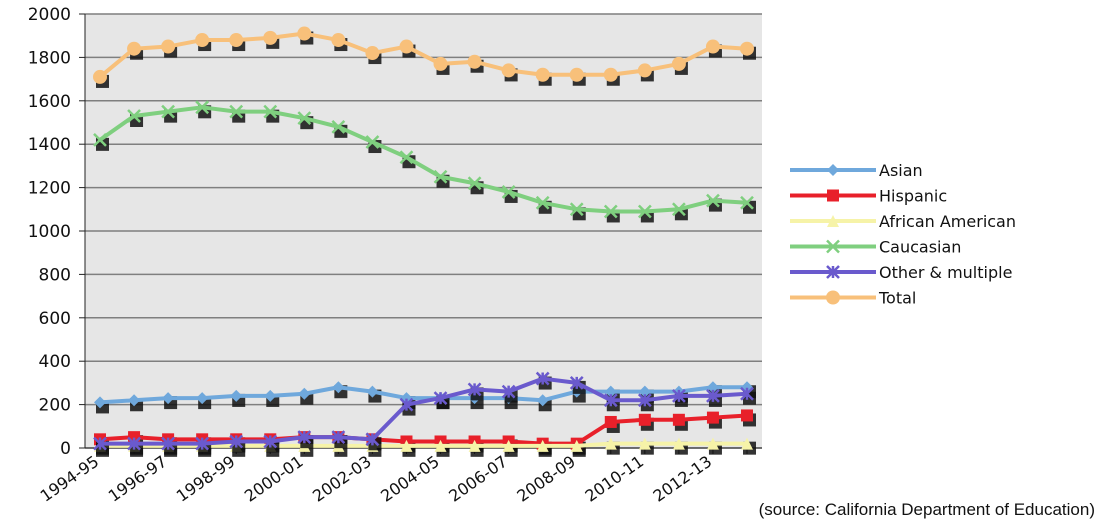 Image resolution: width=1101 pixels, height=526 pixels. I want to click on legend-item-total: Total, so click(853, 298).